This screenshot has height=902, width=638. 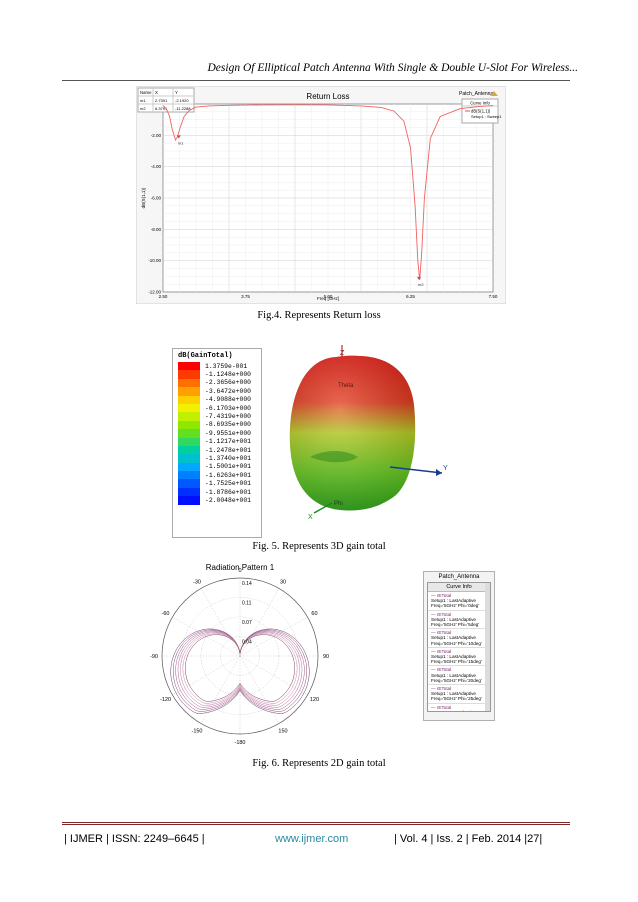 I want to click on angle-label: 30, so click(x=283, y=583).